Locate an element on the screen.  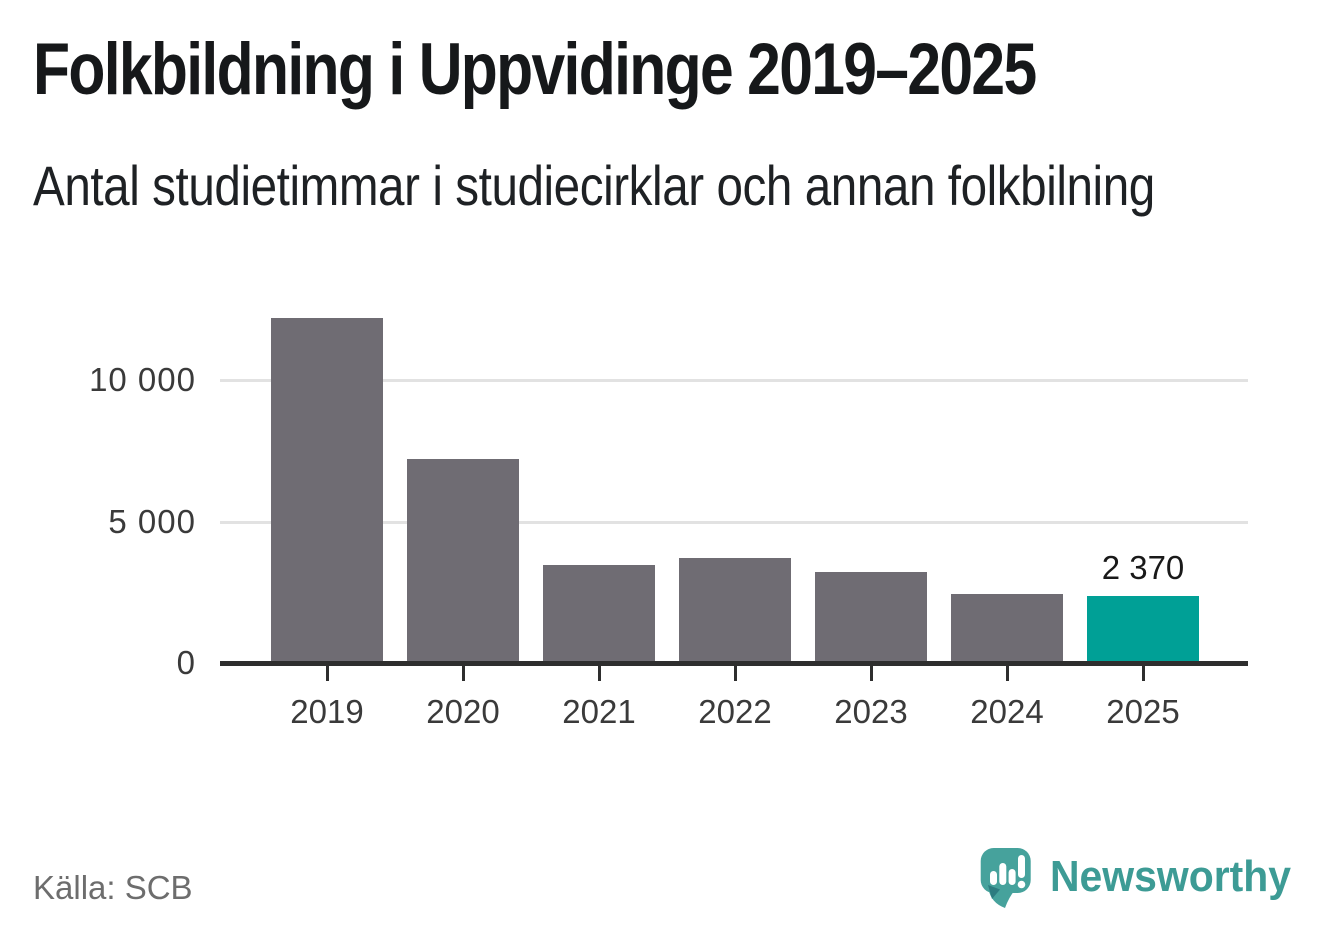
x-axis-tick-2023 is located at coordinates (871, 673).